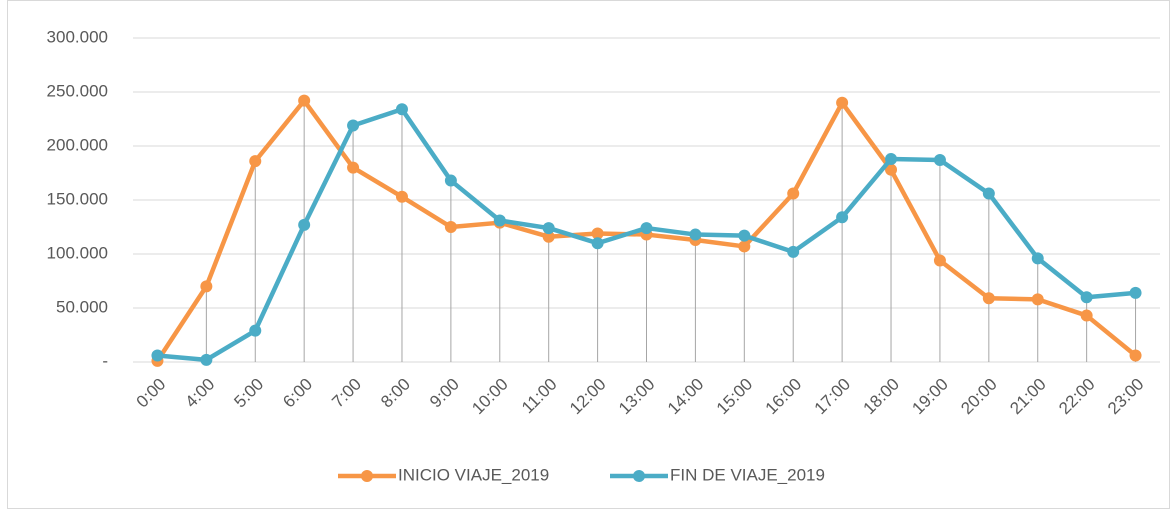 The width and height of the screenshot is (1171, 510). I want to click on x-tick-label: 11:00, so click(539, 396).